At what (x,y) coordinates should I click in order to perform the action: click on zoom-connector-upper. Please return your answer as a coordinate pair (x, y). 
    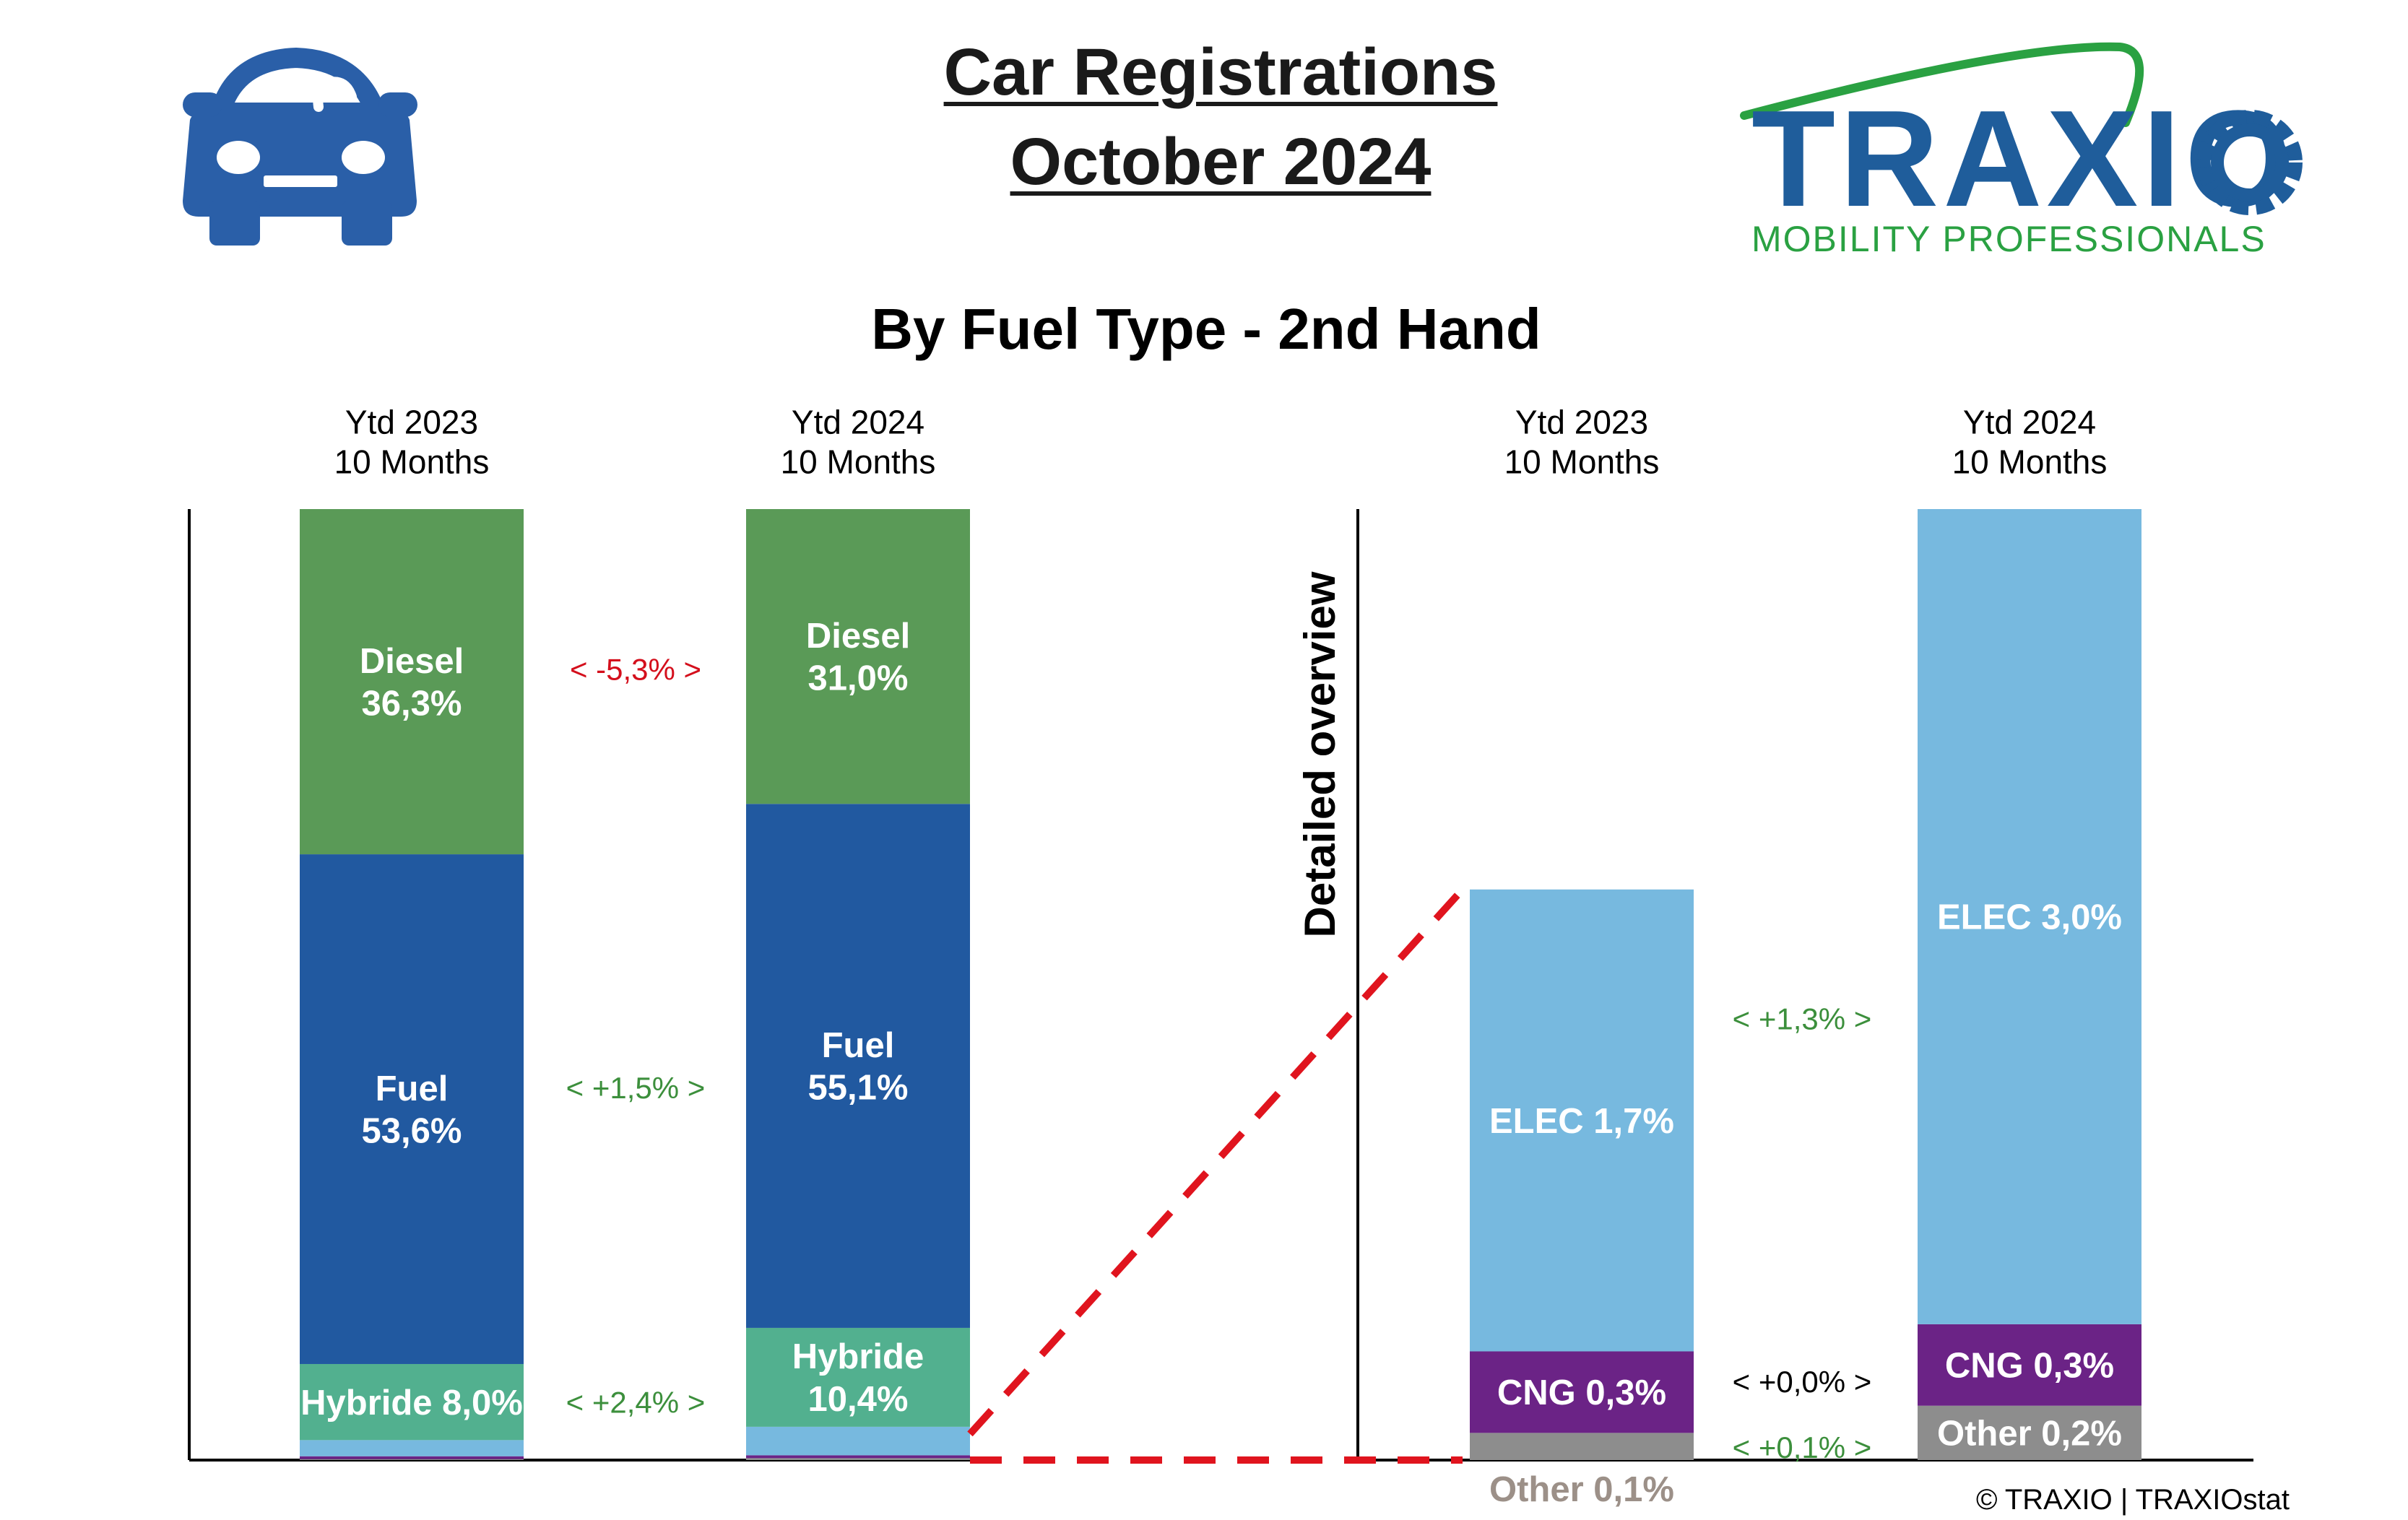
    Looking at the image, I should click on (1216, 1162).